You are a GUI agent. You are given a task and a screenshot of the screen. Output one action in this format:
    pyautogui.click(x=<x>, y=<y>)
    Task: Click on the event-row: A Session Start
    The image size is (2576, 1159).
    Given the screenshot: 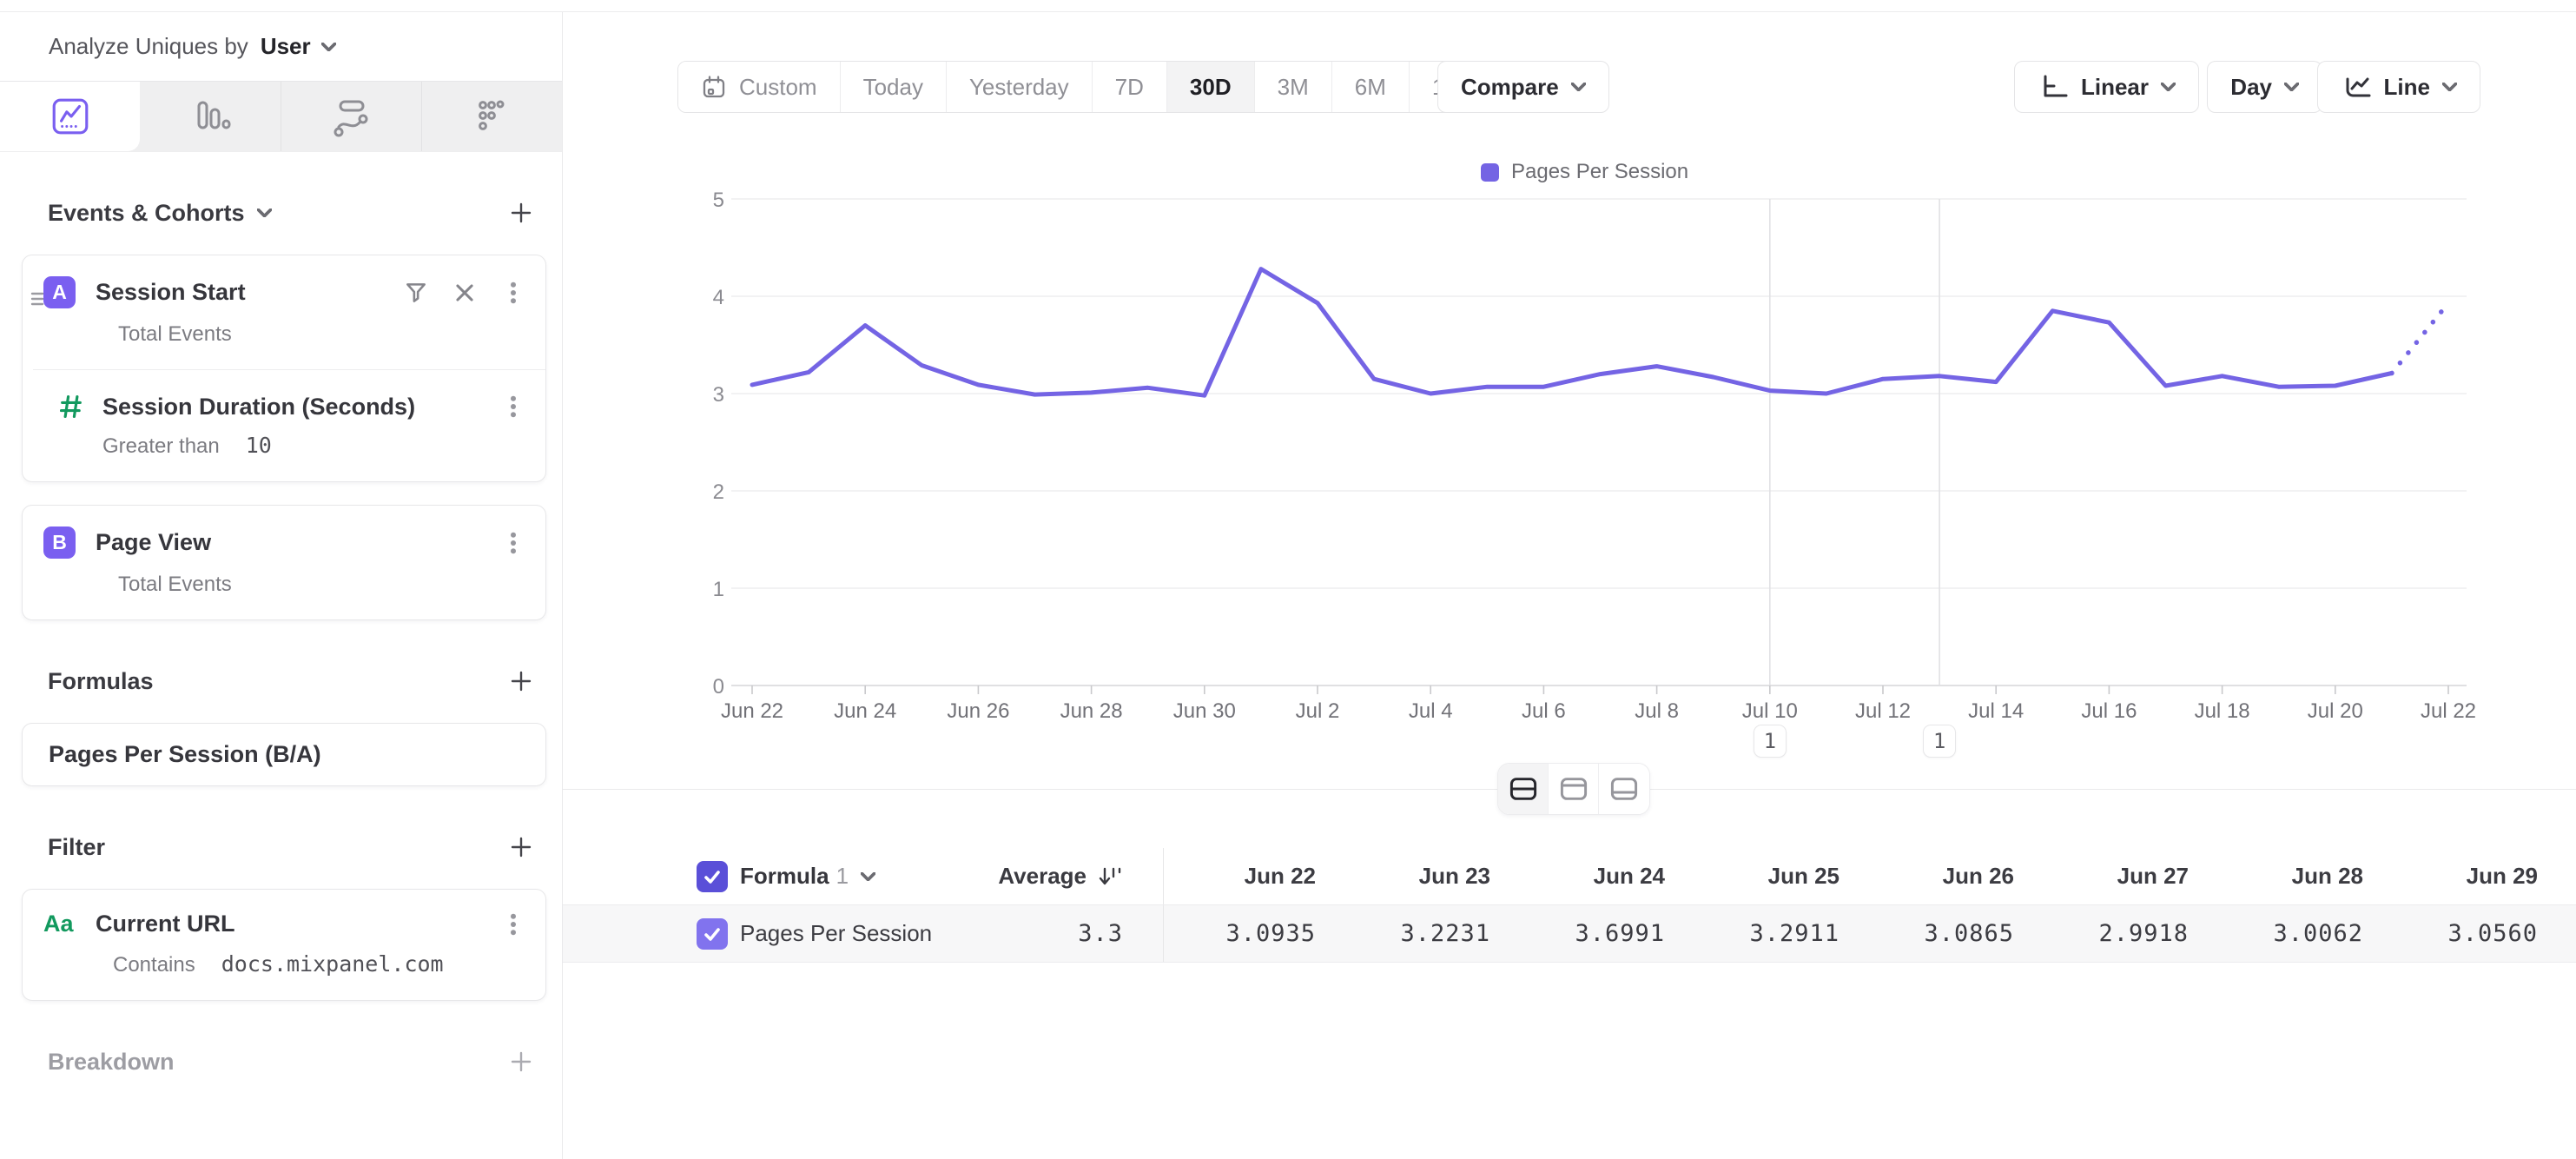 What is the action you would take?
    pyautogui.click(x=284, y=284)
    